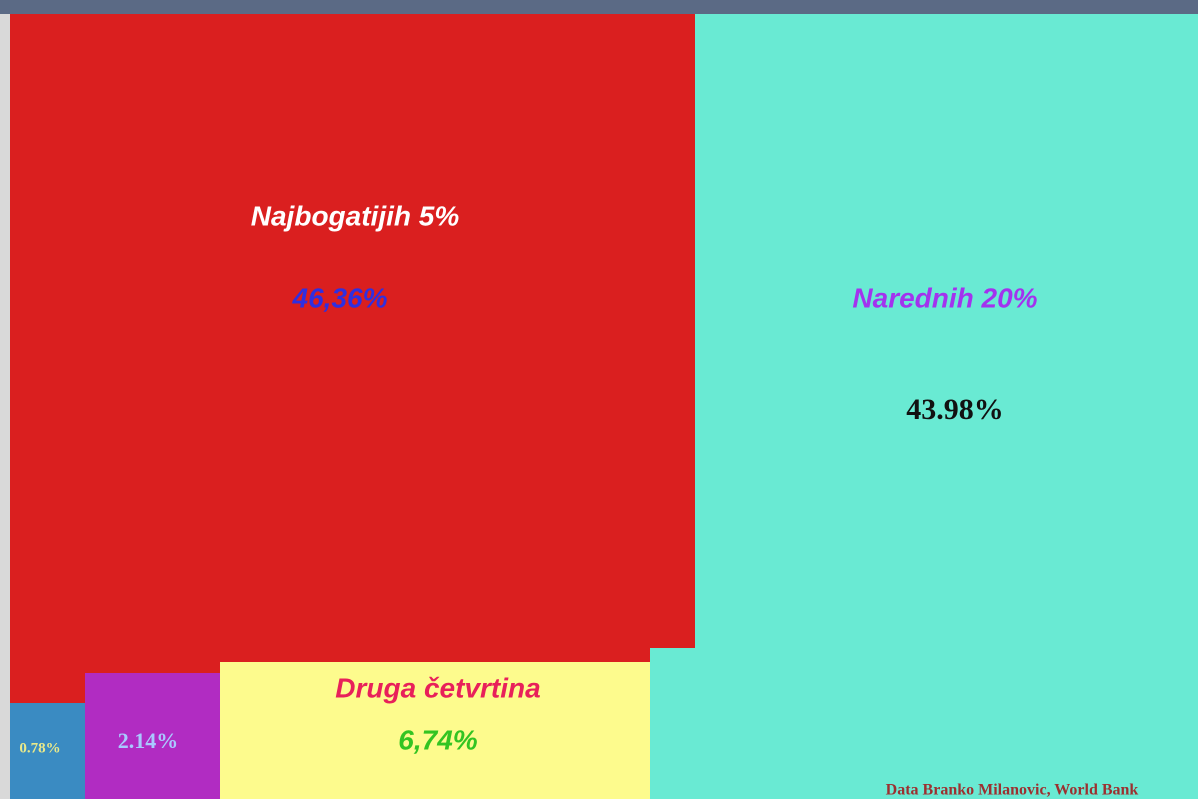 The image size is (1198, 799). What do you see at coordinates (944, 297) in the screenshot?
I see `tile-name: Narednih 20%` at bounding box center [944, 297].